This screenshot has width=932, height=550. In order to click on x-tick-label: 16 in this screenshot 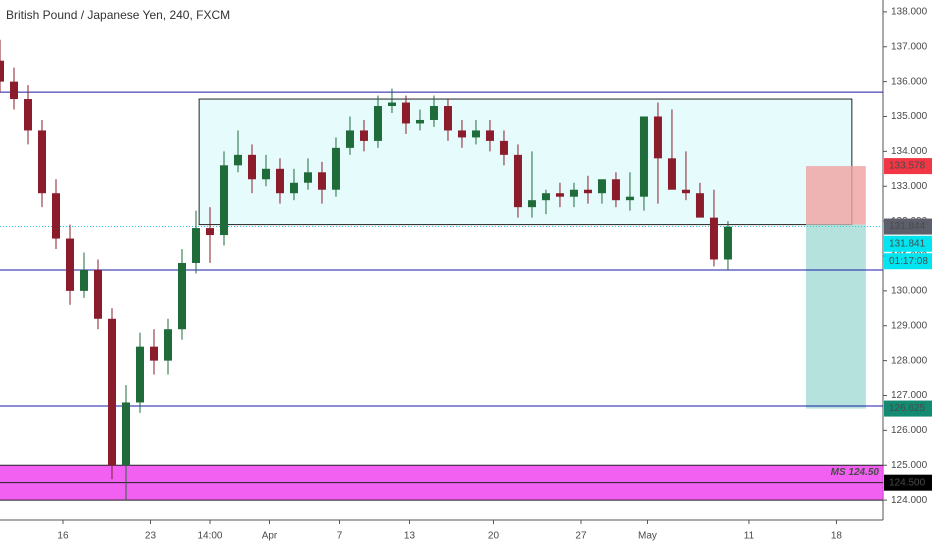, I will do `click(63, 536)`.